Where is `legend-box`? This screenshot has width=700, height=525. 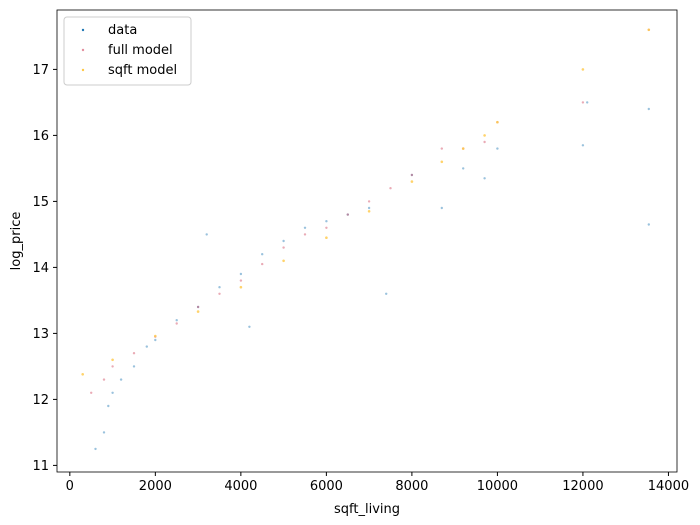 legend-box is located at coordinates (127, 51).